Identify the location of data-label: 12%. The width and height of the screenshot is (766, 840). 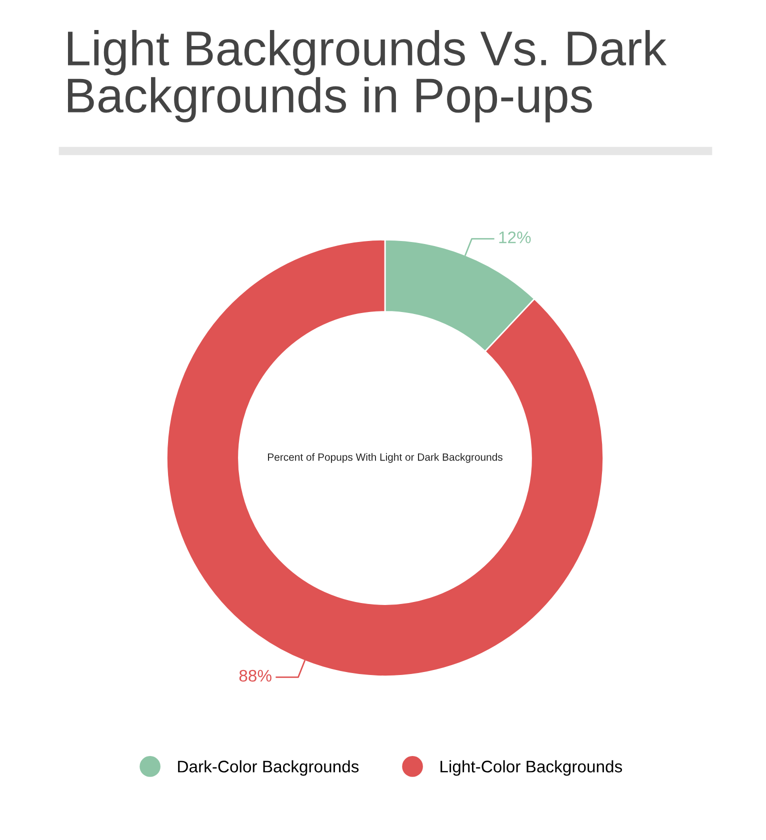
(515, 237).